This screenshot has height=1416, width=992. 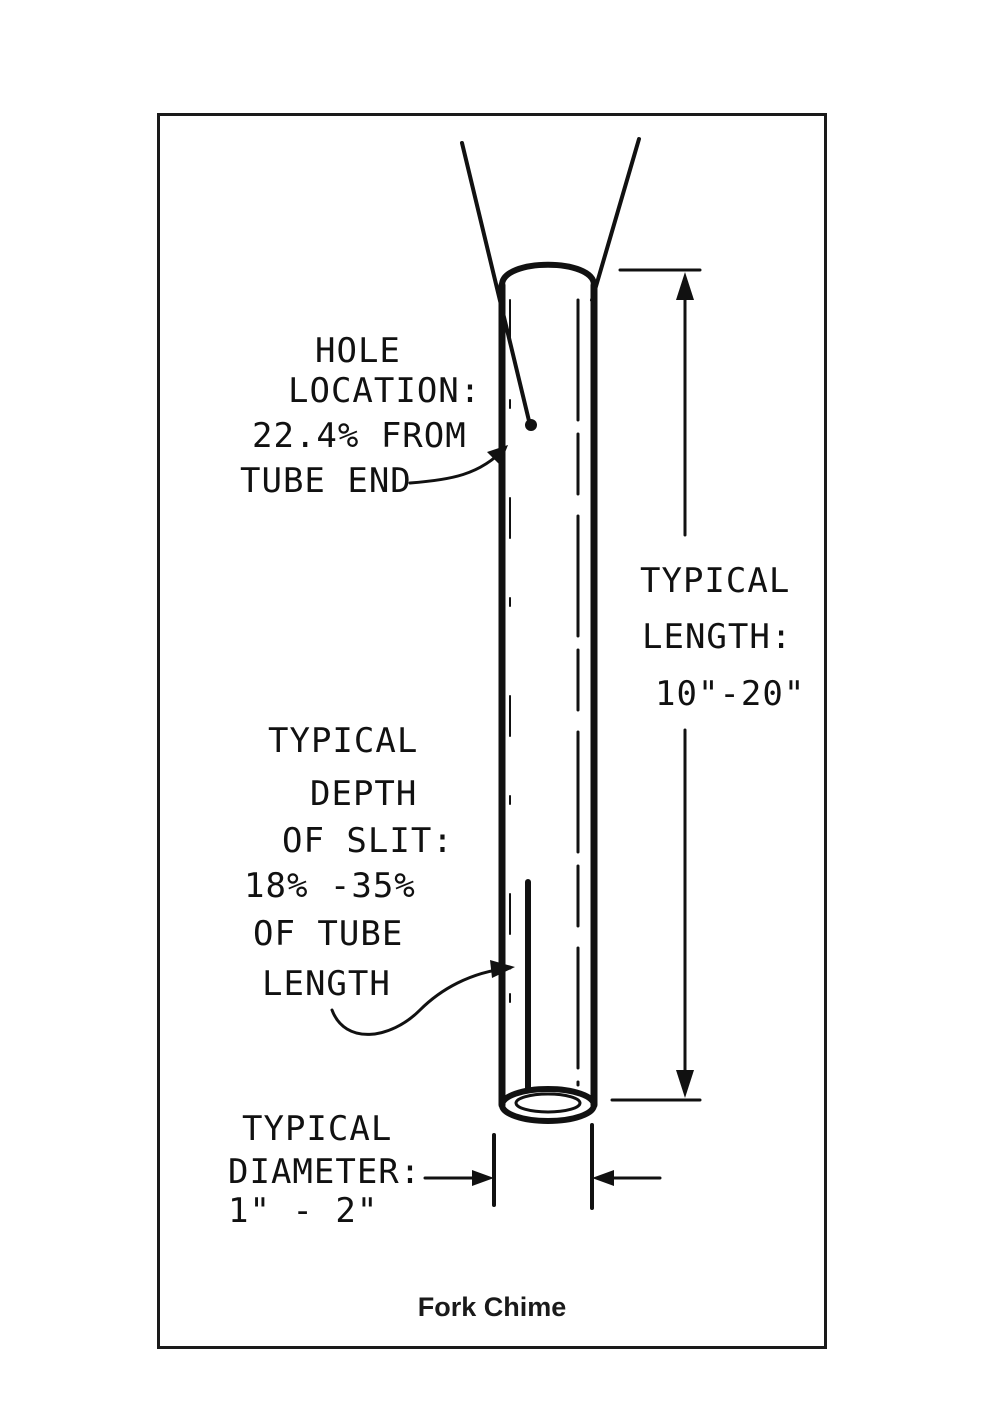 What do you see at coordinates (330, 886) in the screenshot?
I see `slit-label-line: 18% -35%` at bounding box center [330, 886].